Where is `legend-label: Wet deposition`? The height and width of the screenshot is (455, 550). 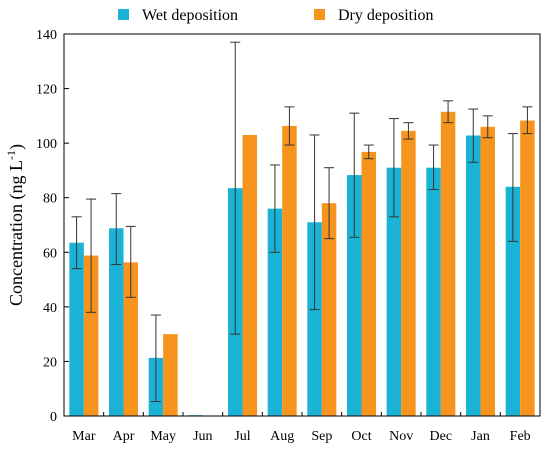
legend-label: Wet deposition is located at coordinates (190, 15).